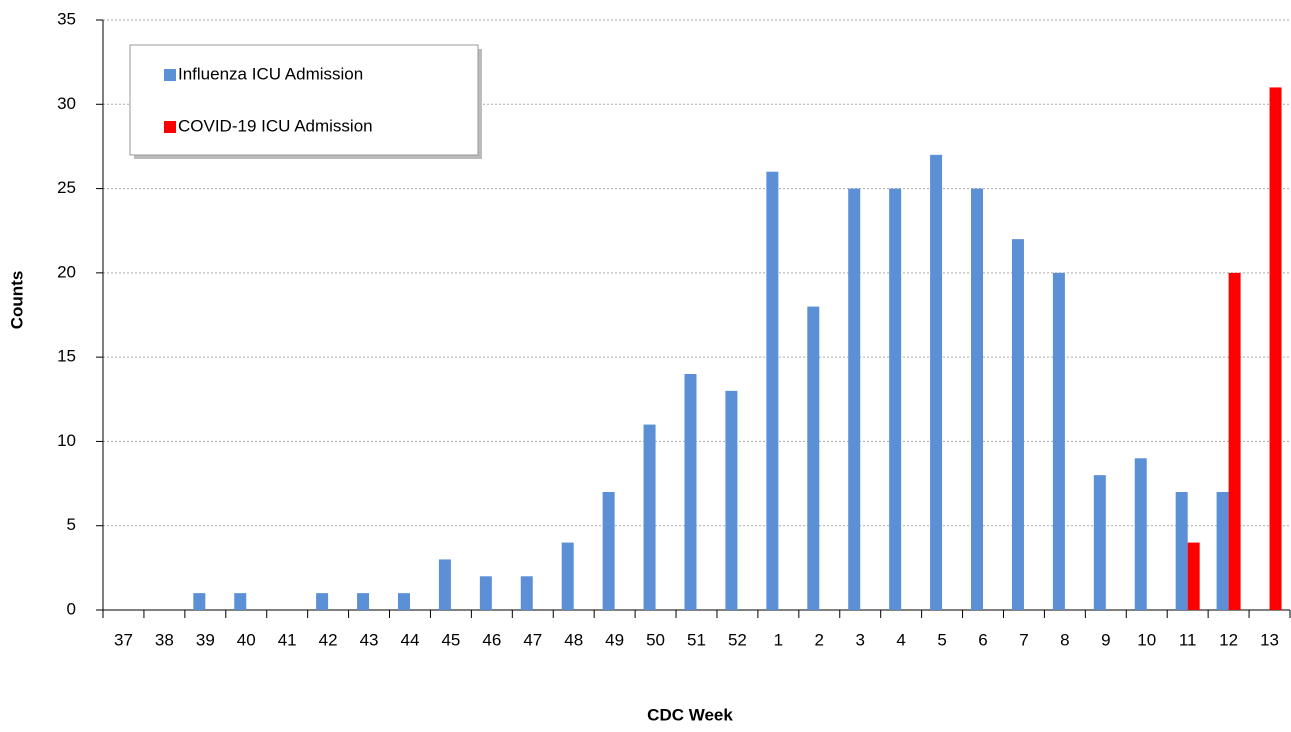 Image resolution: width=1291 pixels, height=732 pixels. What do you see at coordinates (532, 639) in the screenshot?
I see `x-tick-label: 47` at bounding box center [532, 639].